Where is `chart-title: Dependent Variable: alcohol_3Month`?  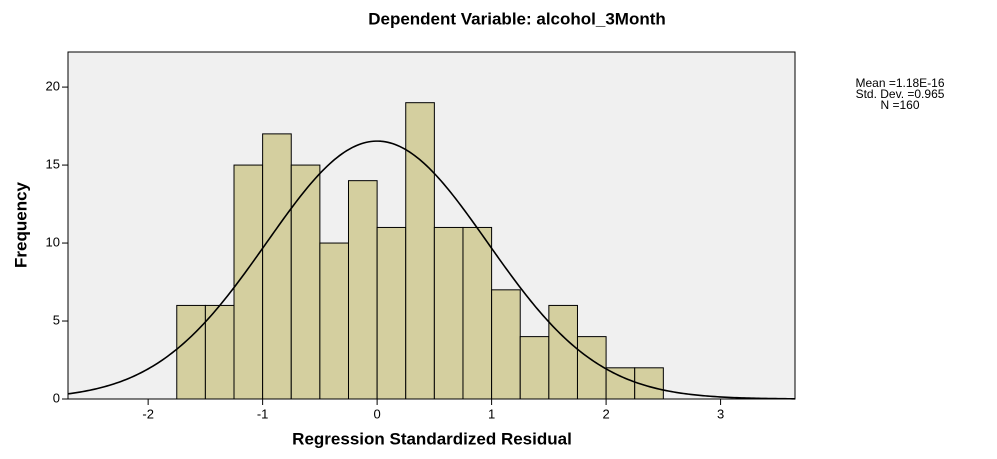
chart-title: Dependent Variable: alcohol_3Month is located at coordinates (517, 18).